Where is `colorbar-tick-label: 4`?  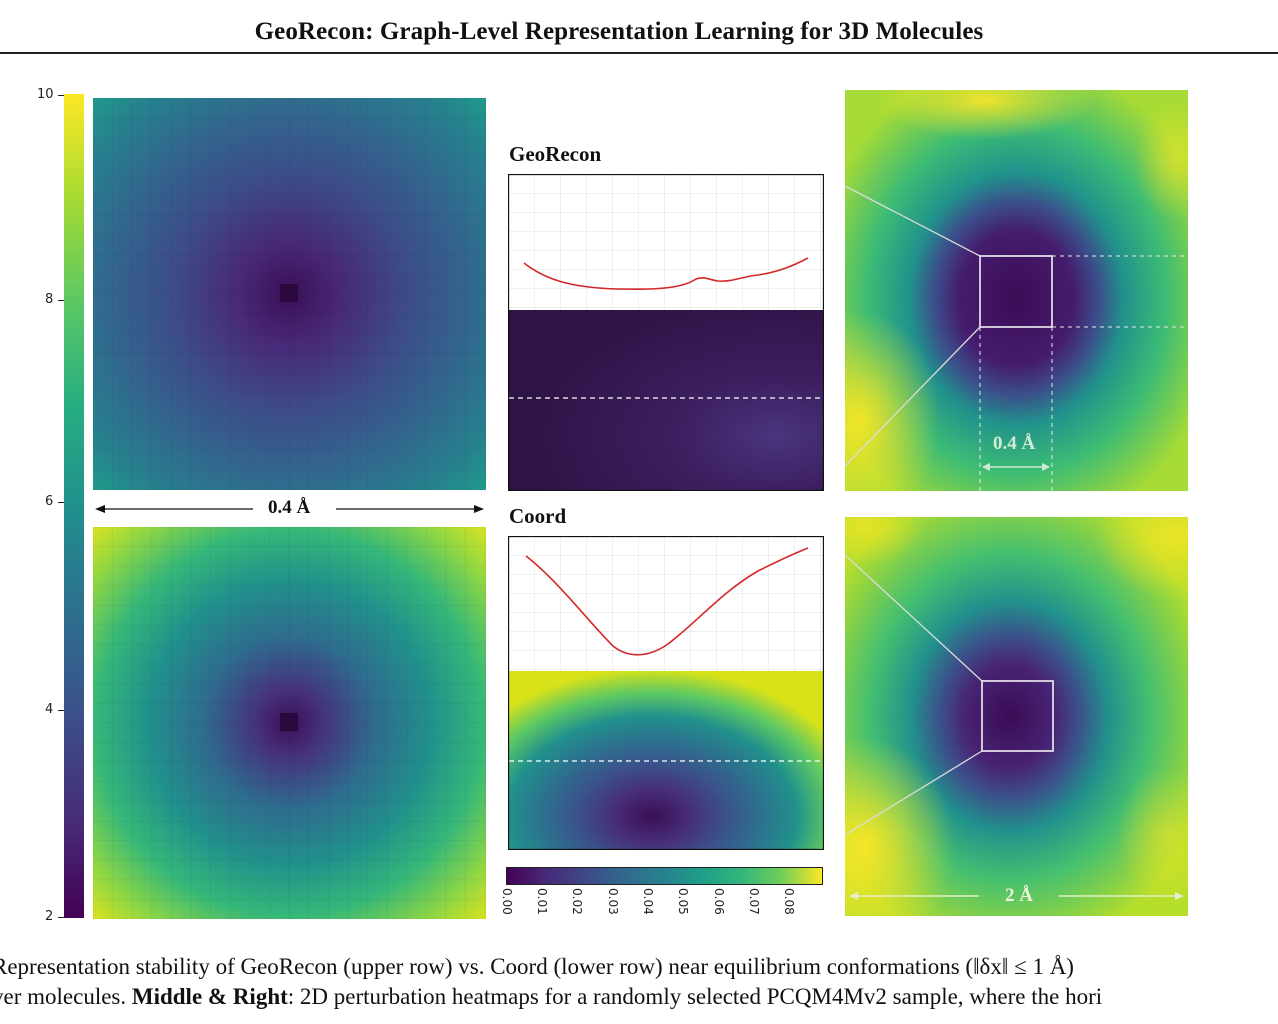
colorbar-tick-label: 4 is located at coordinates (49, 709).